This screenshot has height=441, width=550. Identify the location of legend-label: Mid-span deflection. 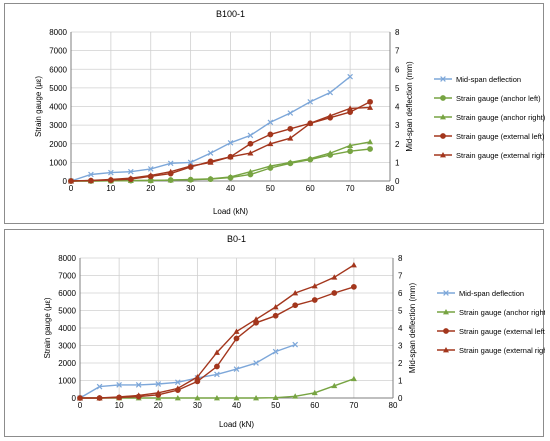
(488, 79).